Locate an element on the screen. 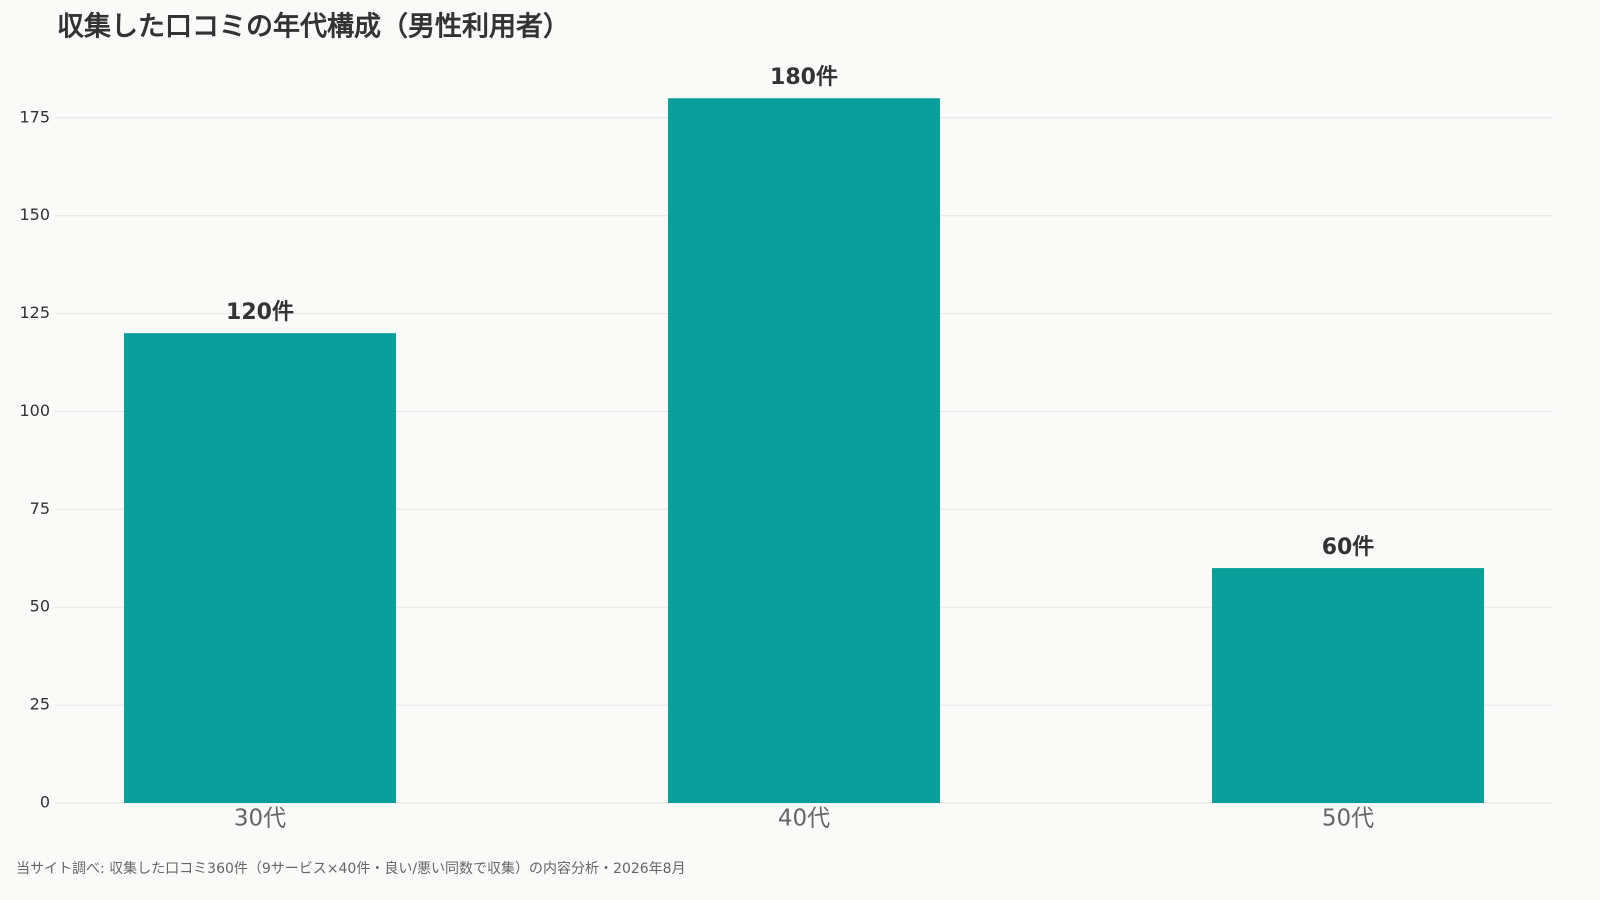 Image resolution: width=1600 pixels, height=900 pixels. y-tick-label: 0 is located at coordinates (45, 802).